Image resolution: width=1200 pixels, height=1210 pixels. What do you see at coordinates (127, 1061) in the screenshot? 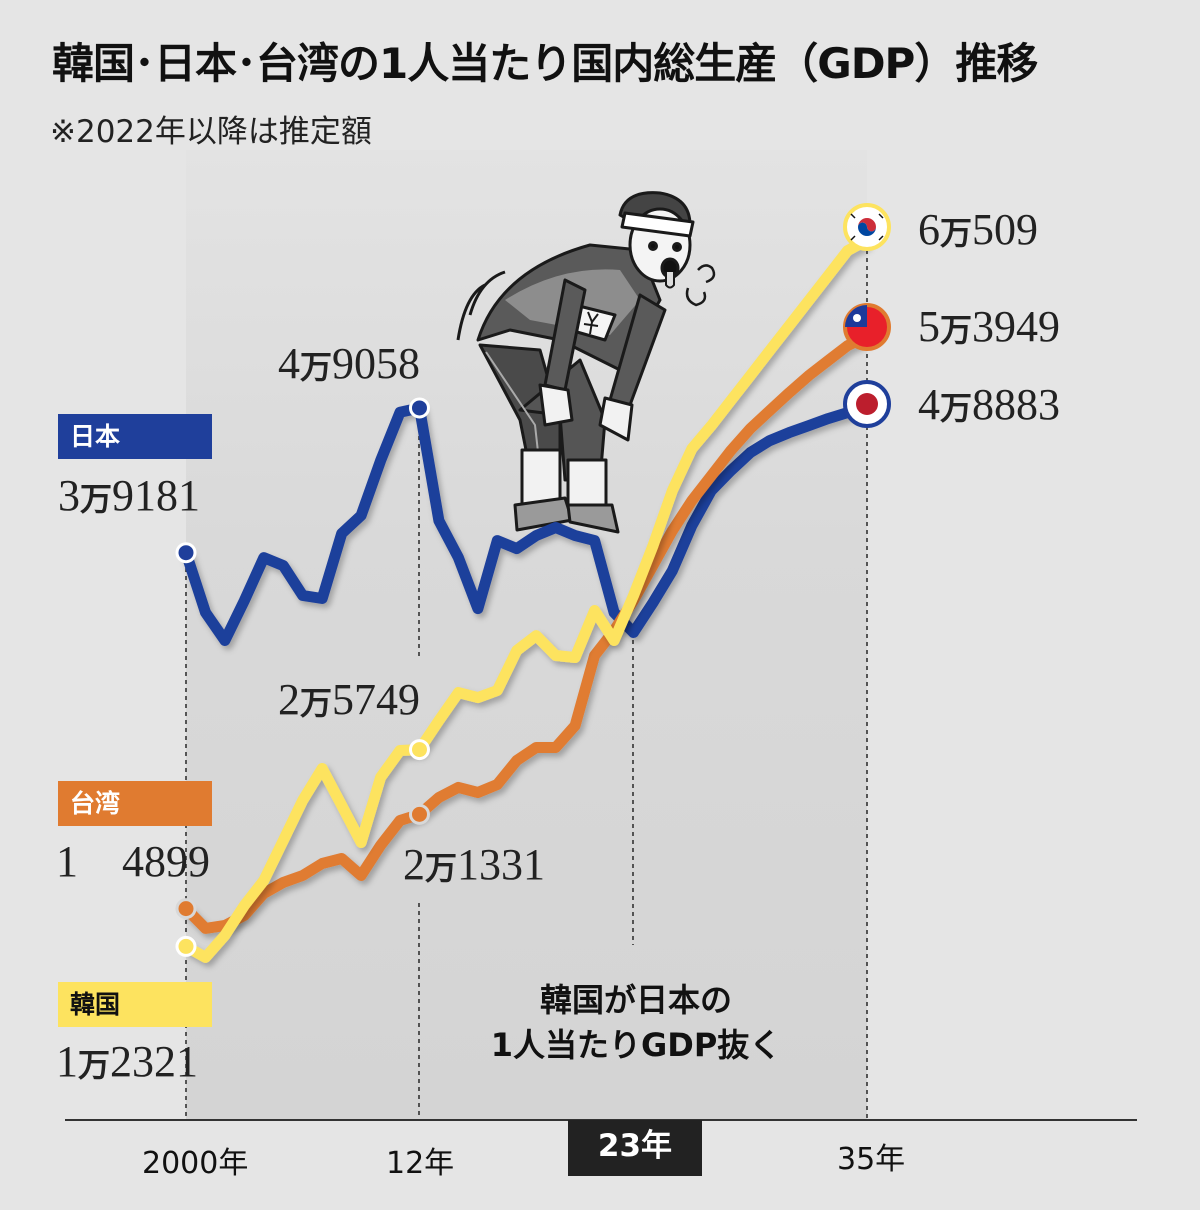
I see `korea-start-value: 1万2321` at bounding box center [127, 1061].